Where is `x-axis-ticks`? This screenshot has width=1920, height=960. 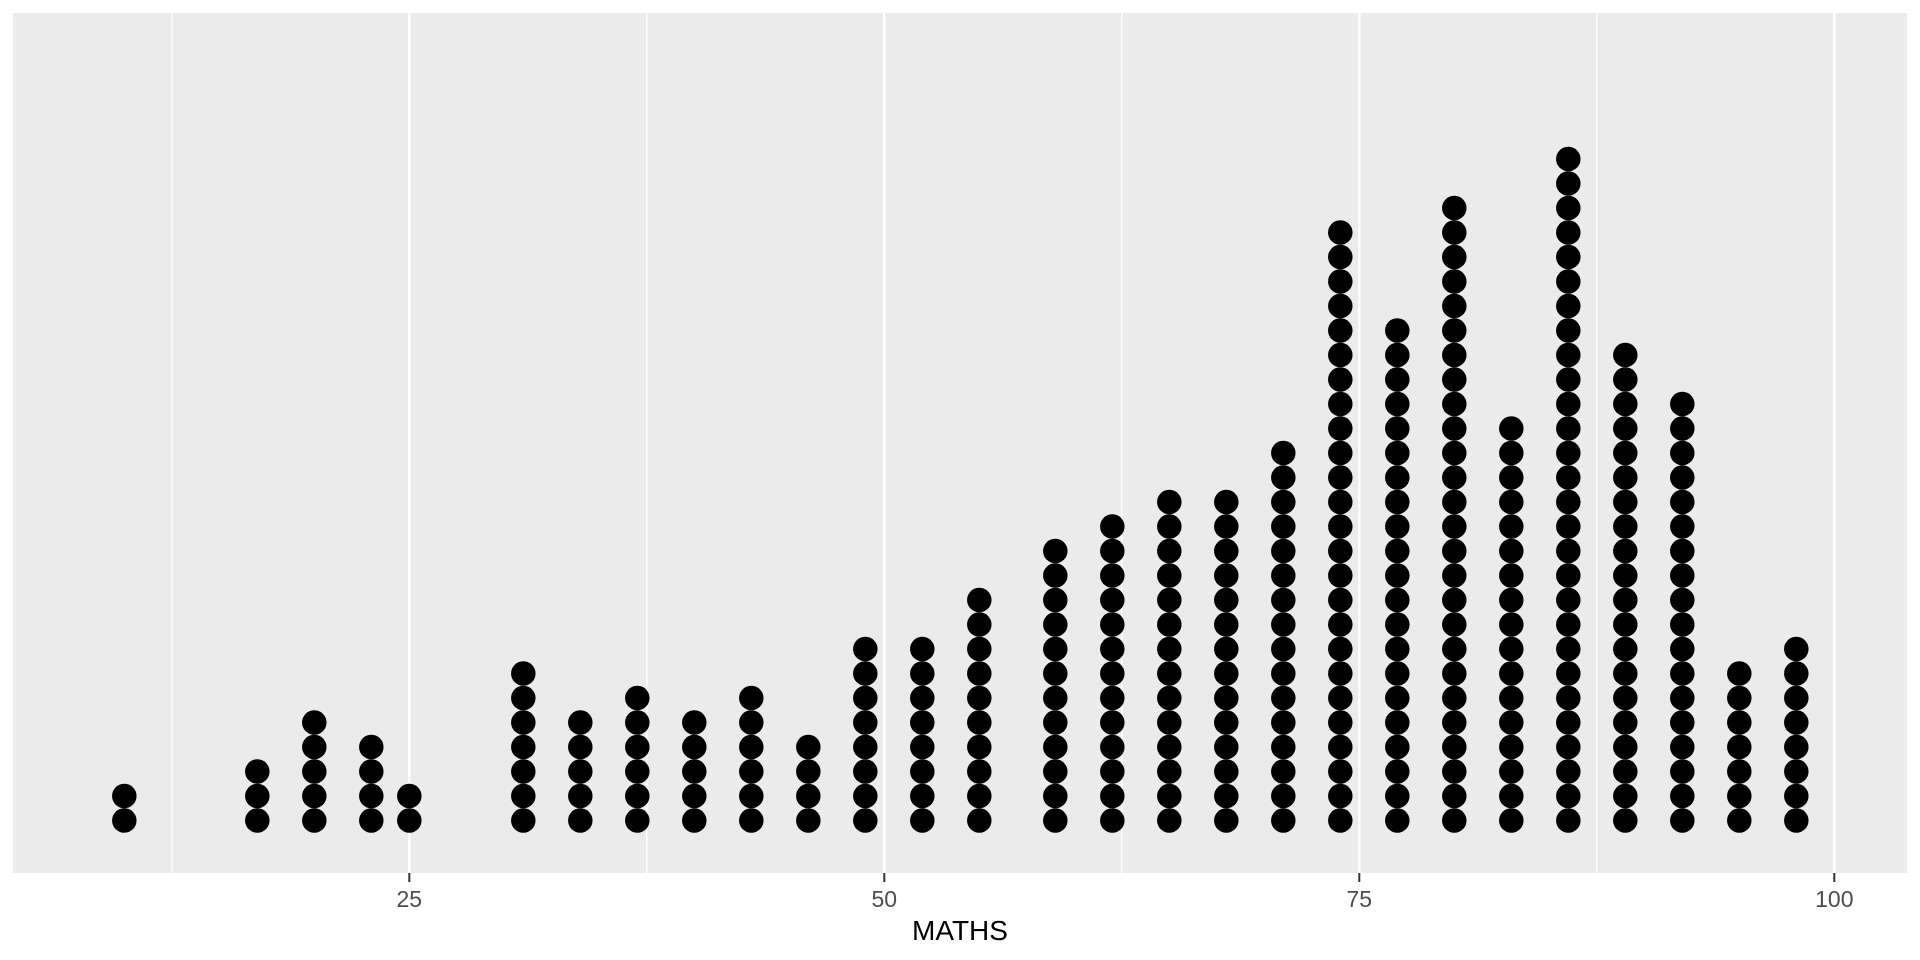 x-axis-ticks is located at coordinates (1122, 877).